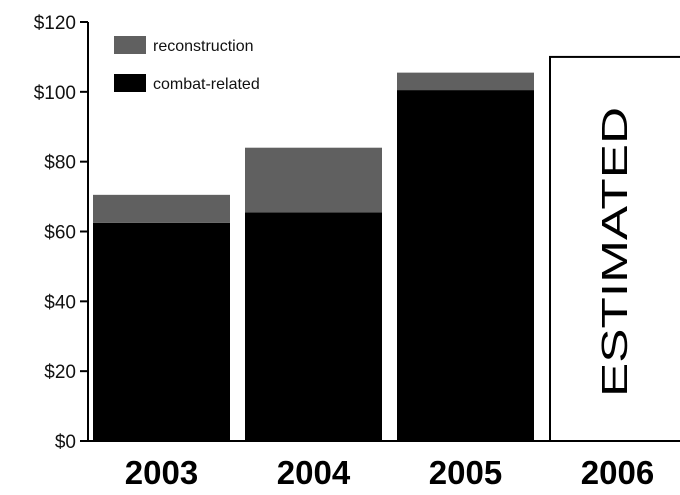 The image size is (680, 495). I want to click on y-tick-label: $60, so click(60, 233).